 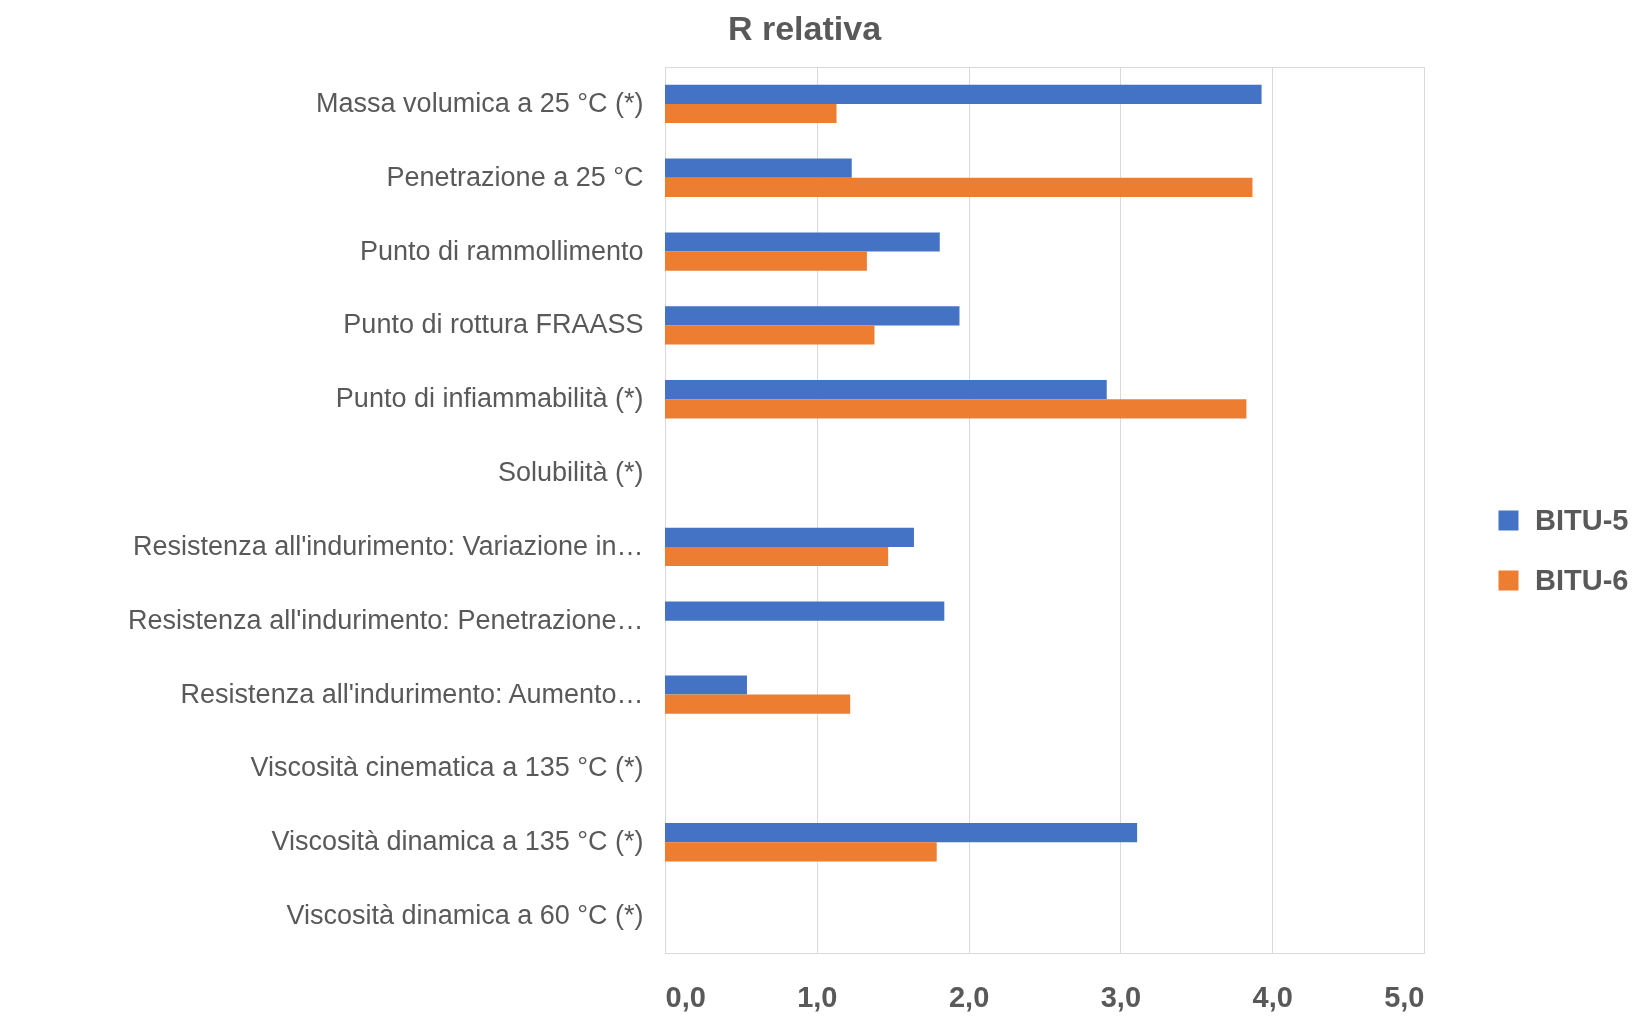 I want to click on y-tick-label: Punto di infiammabilità (*), so click(x=489, y=398).